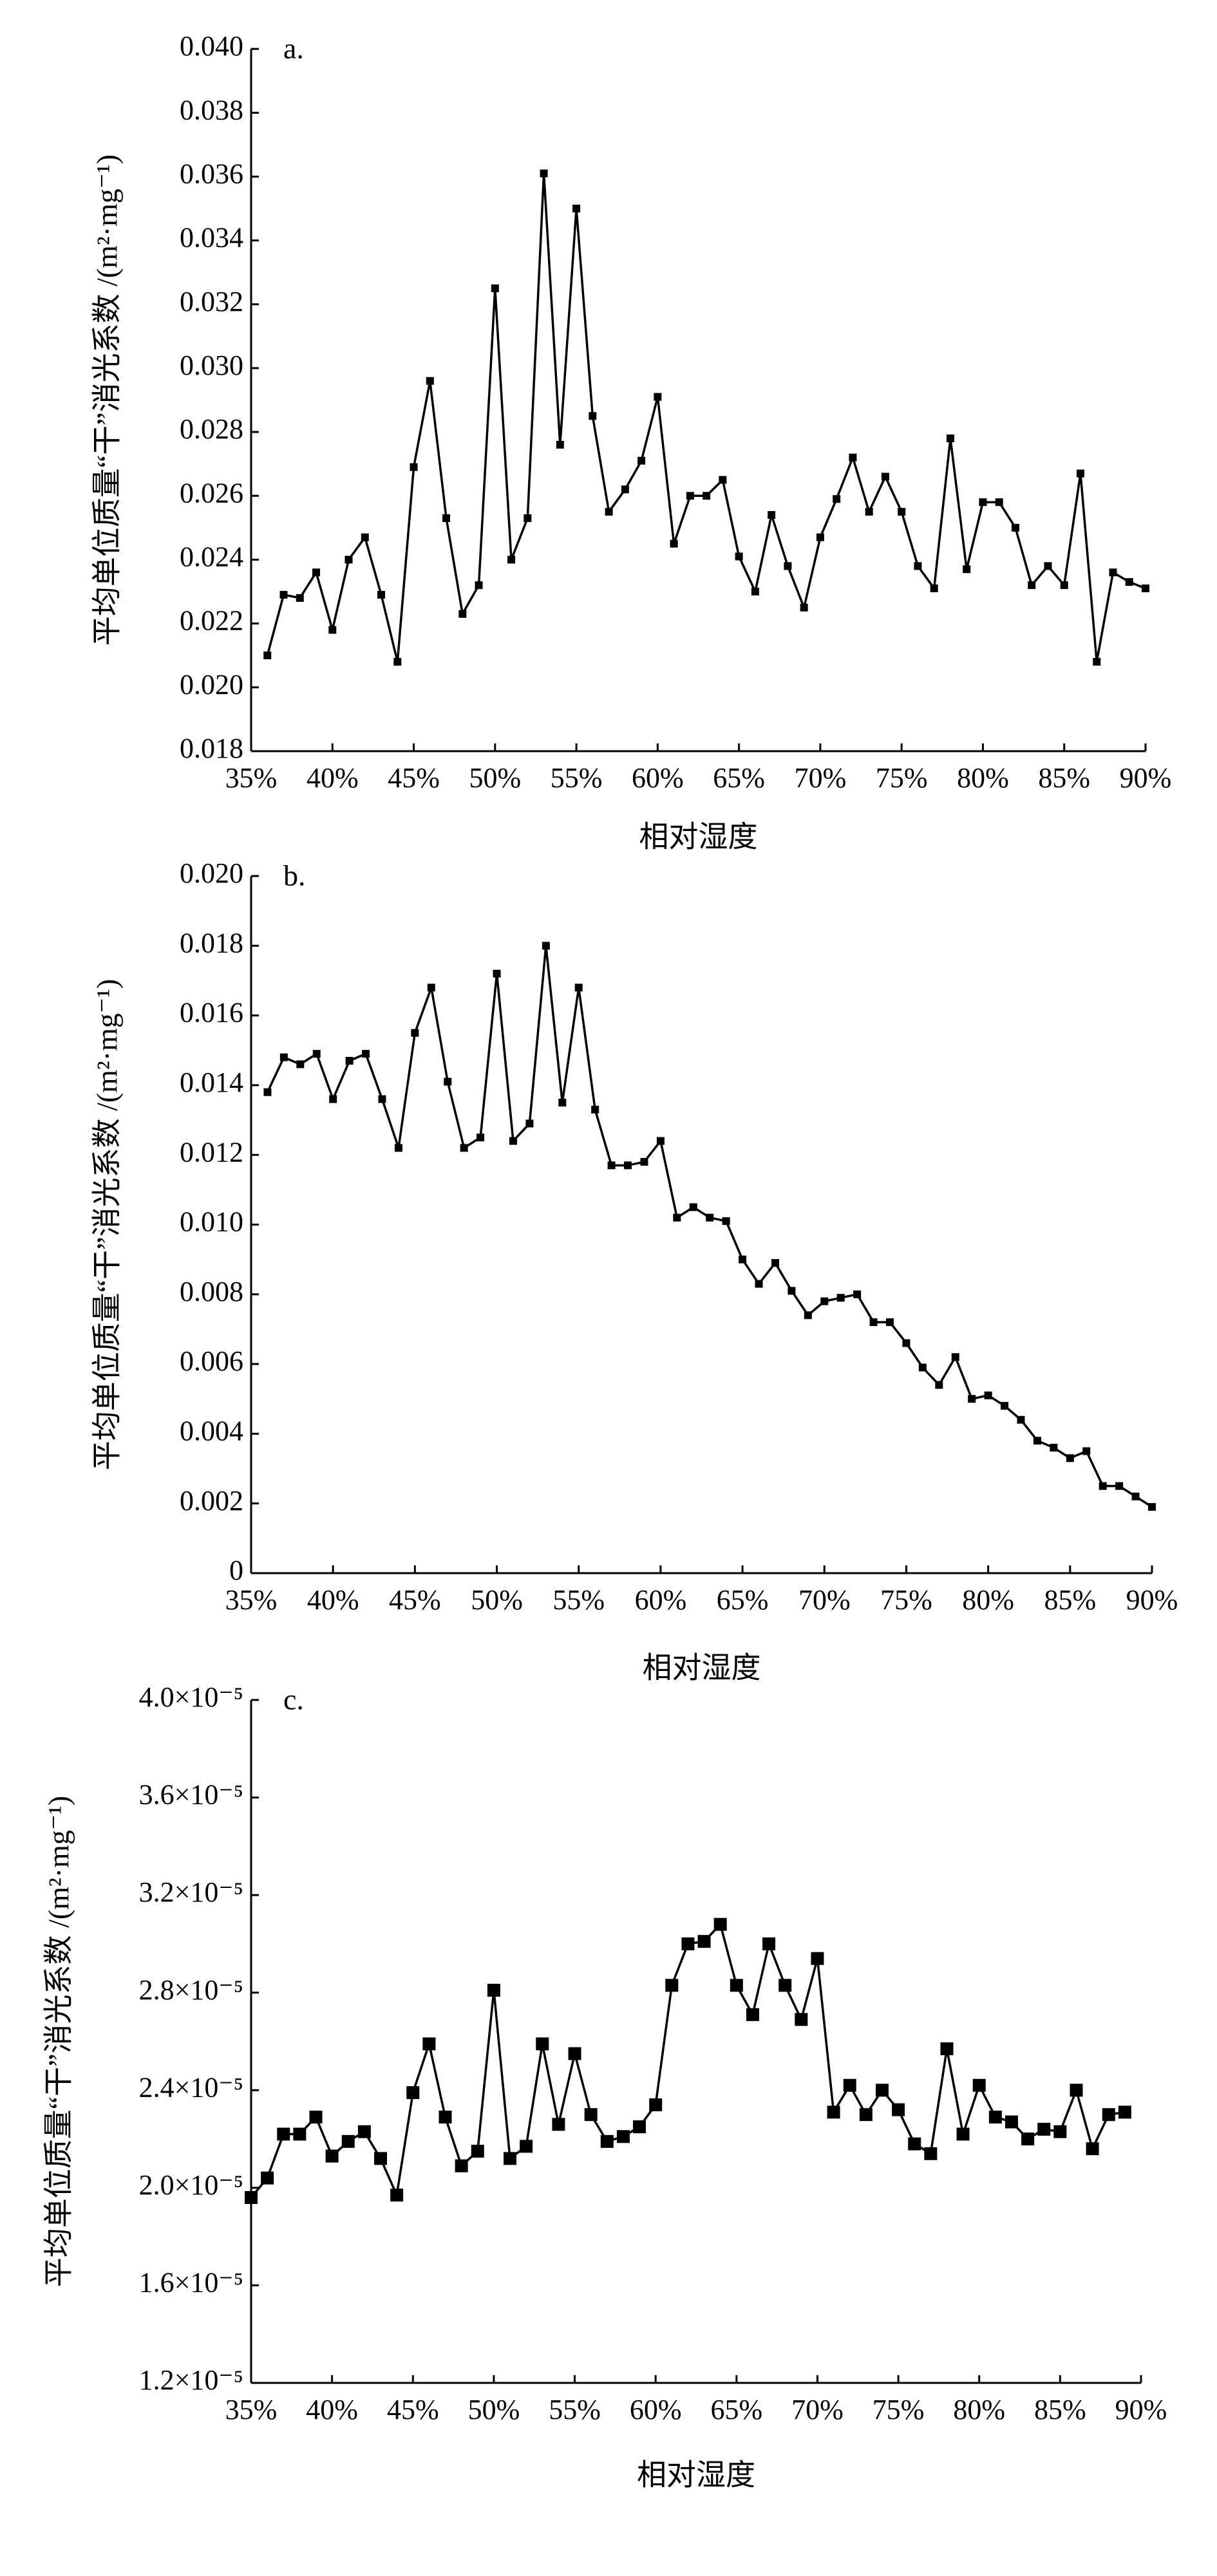 The height and width of the screenshot is (2576, 1217). What do you see at coordinates (1064, 778) in the screenshot?
I see `x-tick-label: 85%` at bounding box center [1064, 778].